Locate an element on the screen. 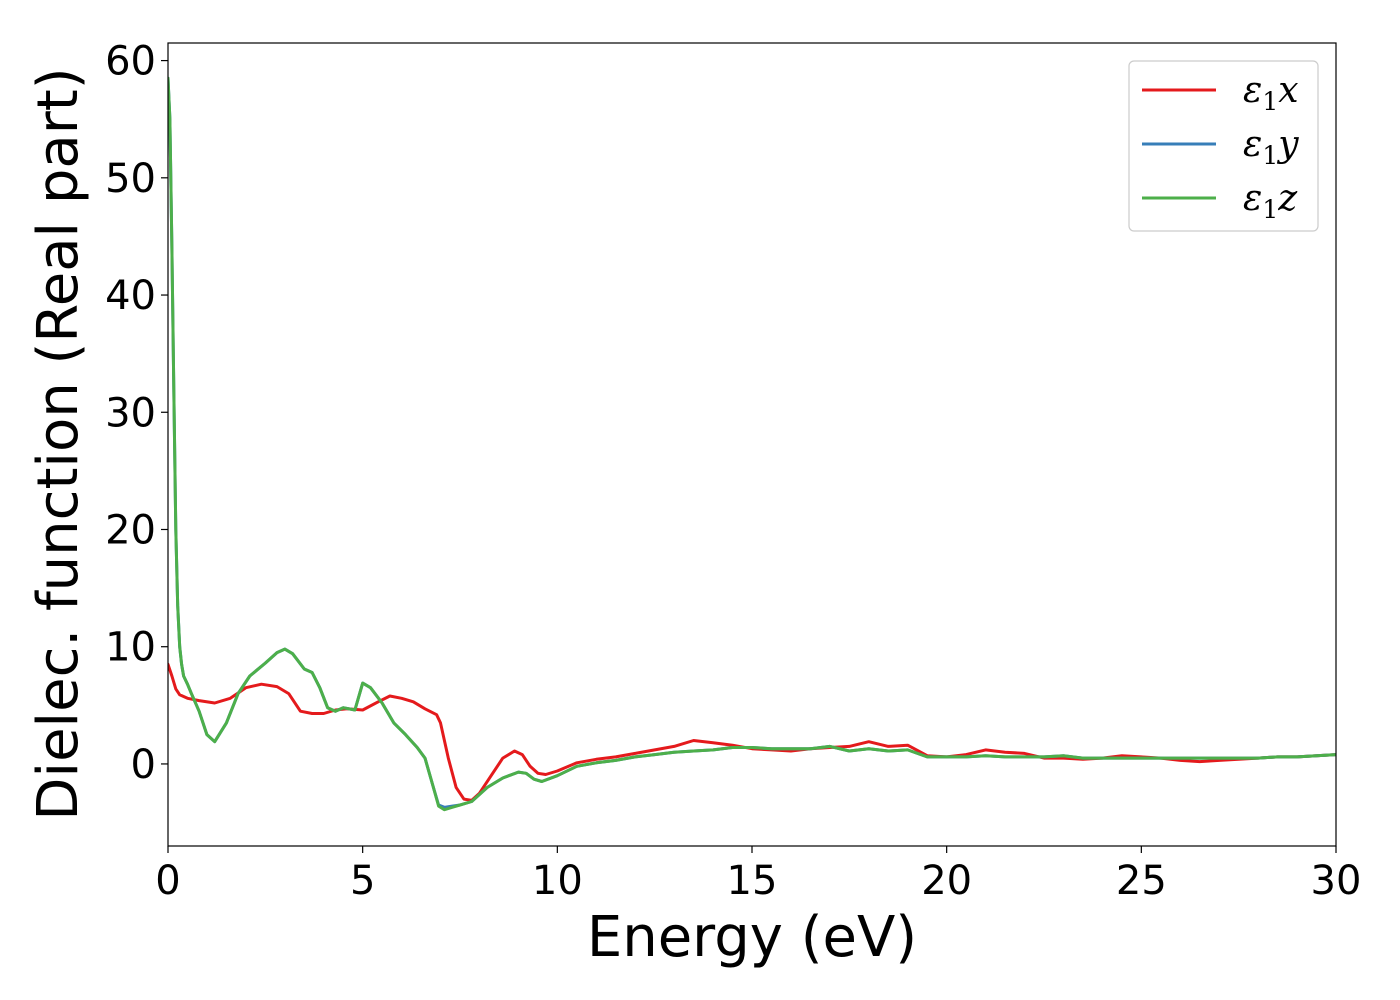 The height and width of the screenshot is (1000, 1400). legend-variable: x is located at coordinates (1288, 90).